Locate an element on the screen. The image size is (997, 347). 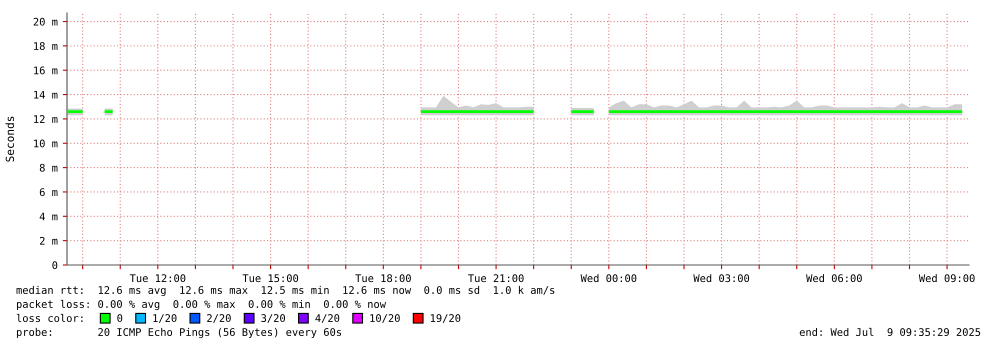
y-tick-label: 18 m is located at coordinates (46, 46).